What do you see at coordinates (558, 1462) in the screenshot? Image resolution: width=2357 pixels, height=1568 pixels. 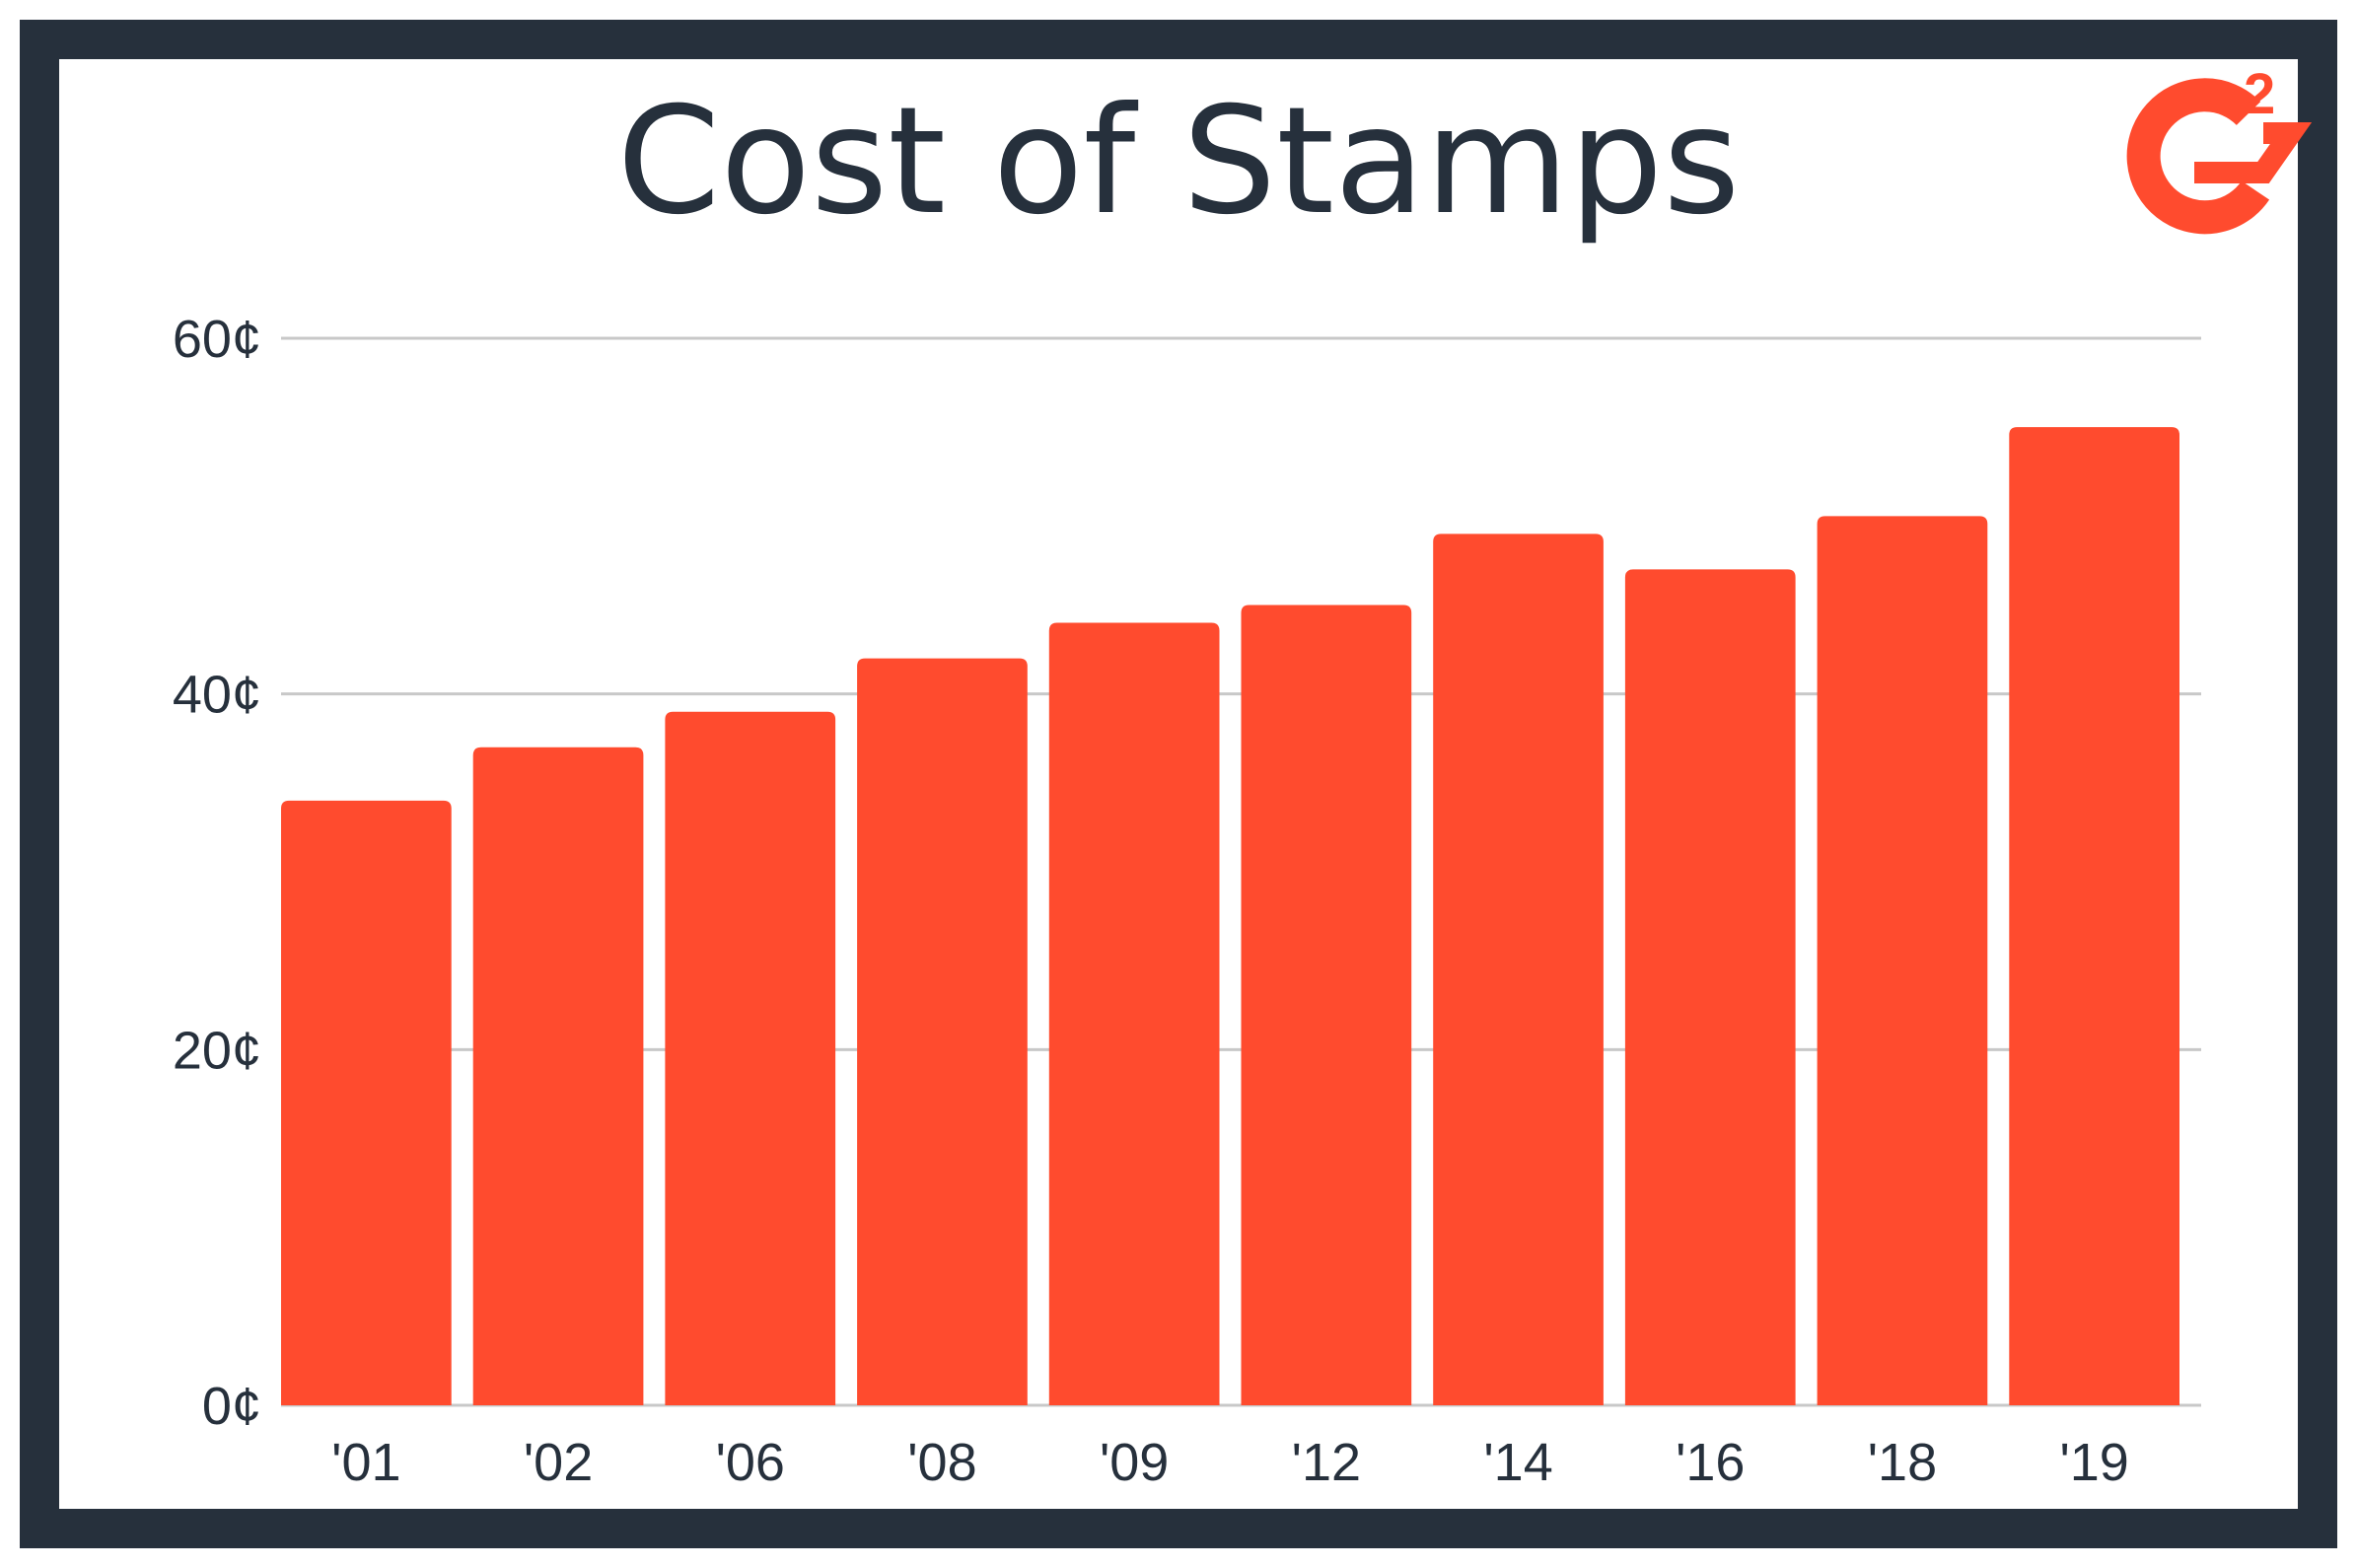 I see `x-tick-label: '02` at bounding box center [558, 1462].